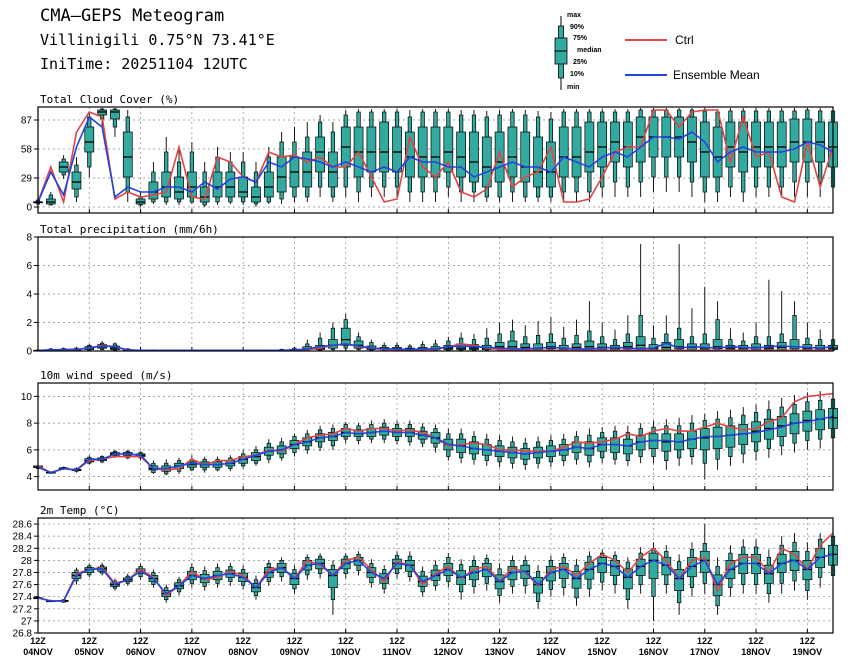 Image resolution: width=860 pixels, height=671 pixels. What do you see at coordinates (27, 121) in the screenshot?
I see `y-tick-label: 87` at bounding box center [27, 121].